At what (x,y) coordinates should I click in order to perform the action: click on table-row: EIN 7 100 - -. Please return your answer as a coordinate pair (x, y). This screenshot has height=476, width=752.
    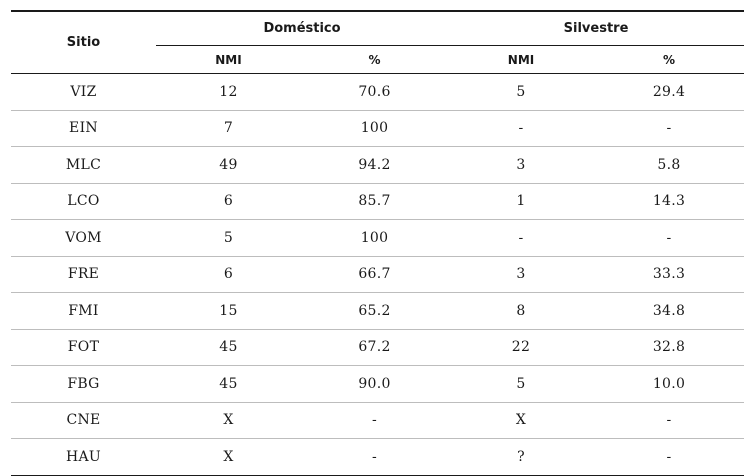
    Looking at the image, I should click on (378, 128).